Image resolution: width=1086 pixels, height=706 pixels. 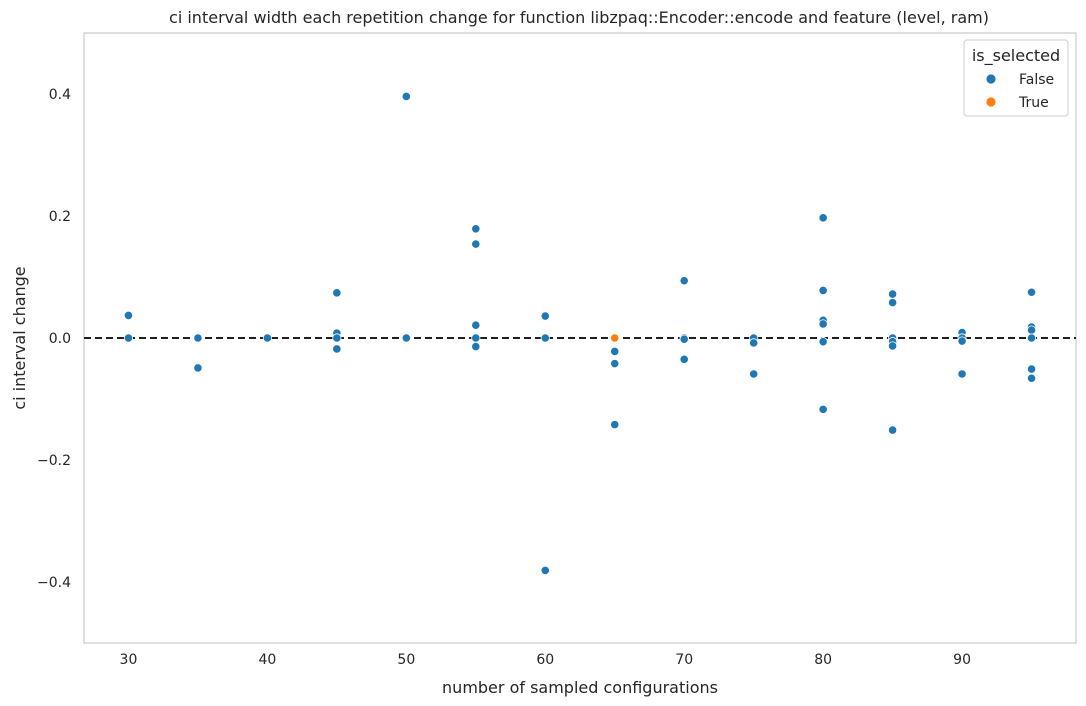 What do you see at coordinates (1036, 80) in the screenshot?
I see `legend-label-false: False` at bounding box center [1036, 80].